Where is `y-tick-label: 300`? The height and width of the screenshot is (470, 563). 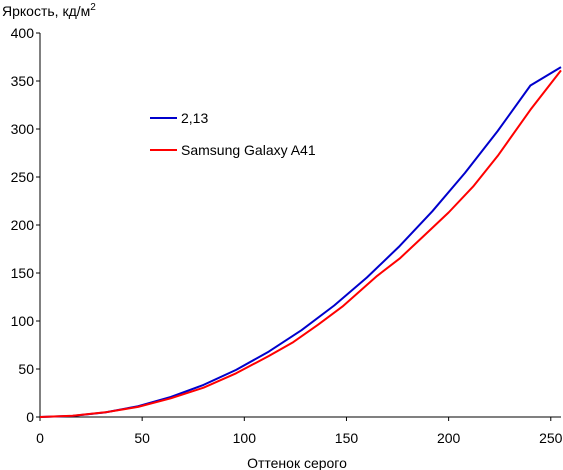
y-tick-label: 300 is located at coordinates (23, 129).